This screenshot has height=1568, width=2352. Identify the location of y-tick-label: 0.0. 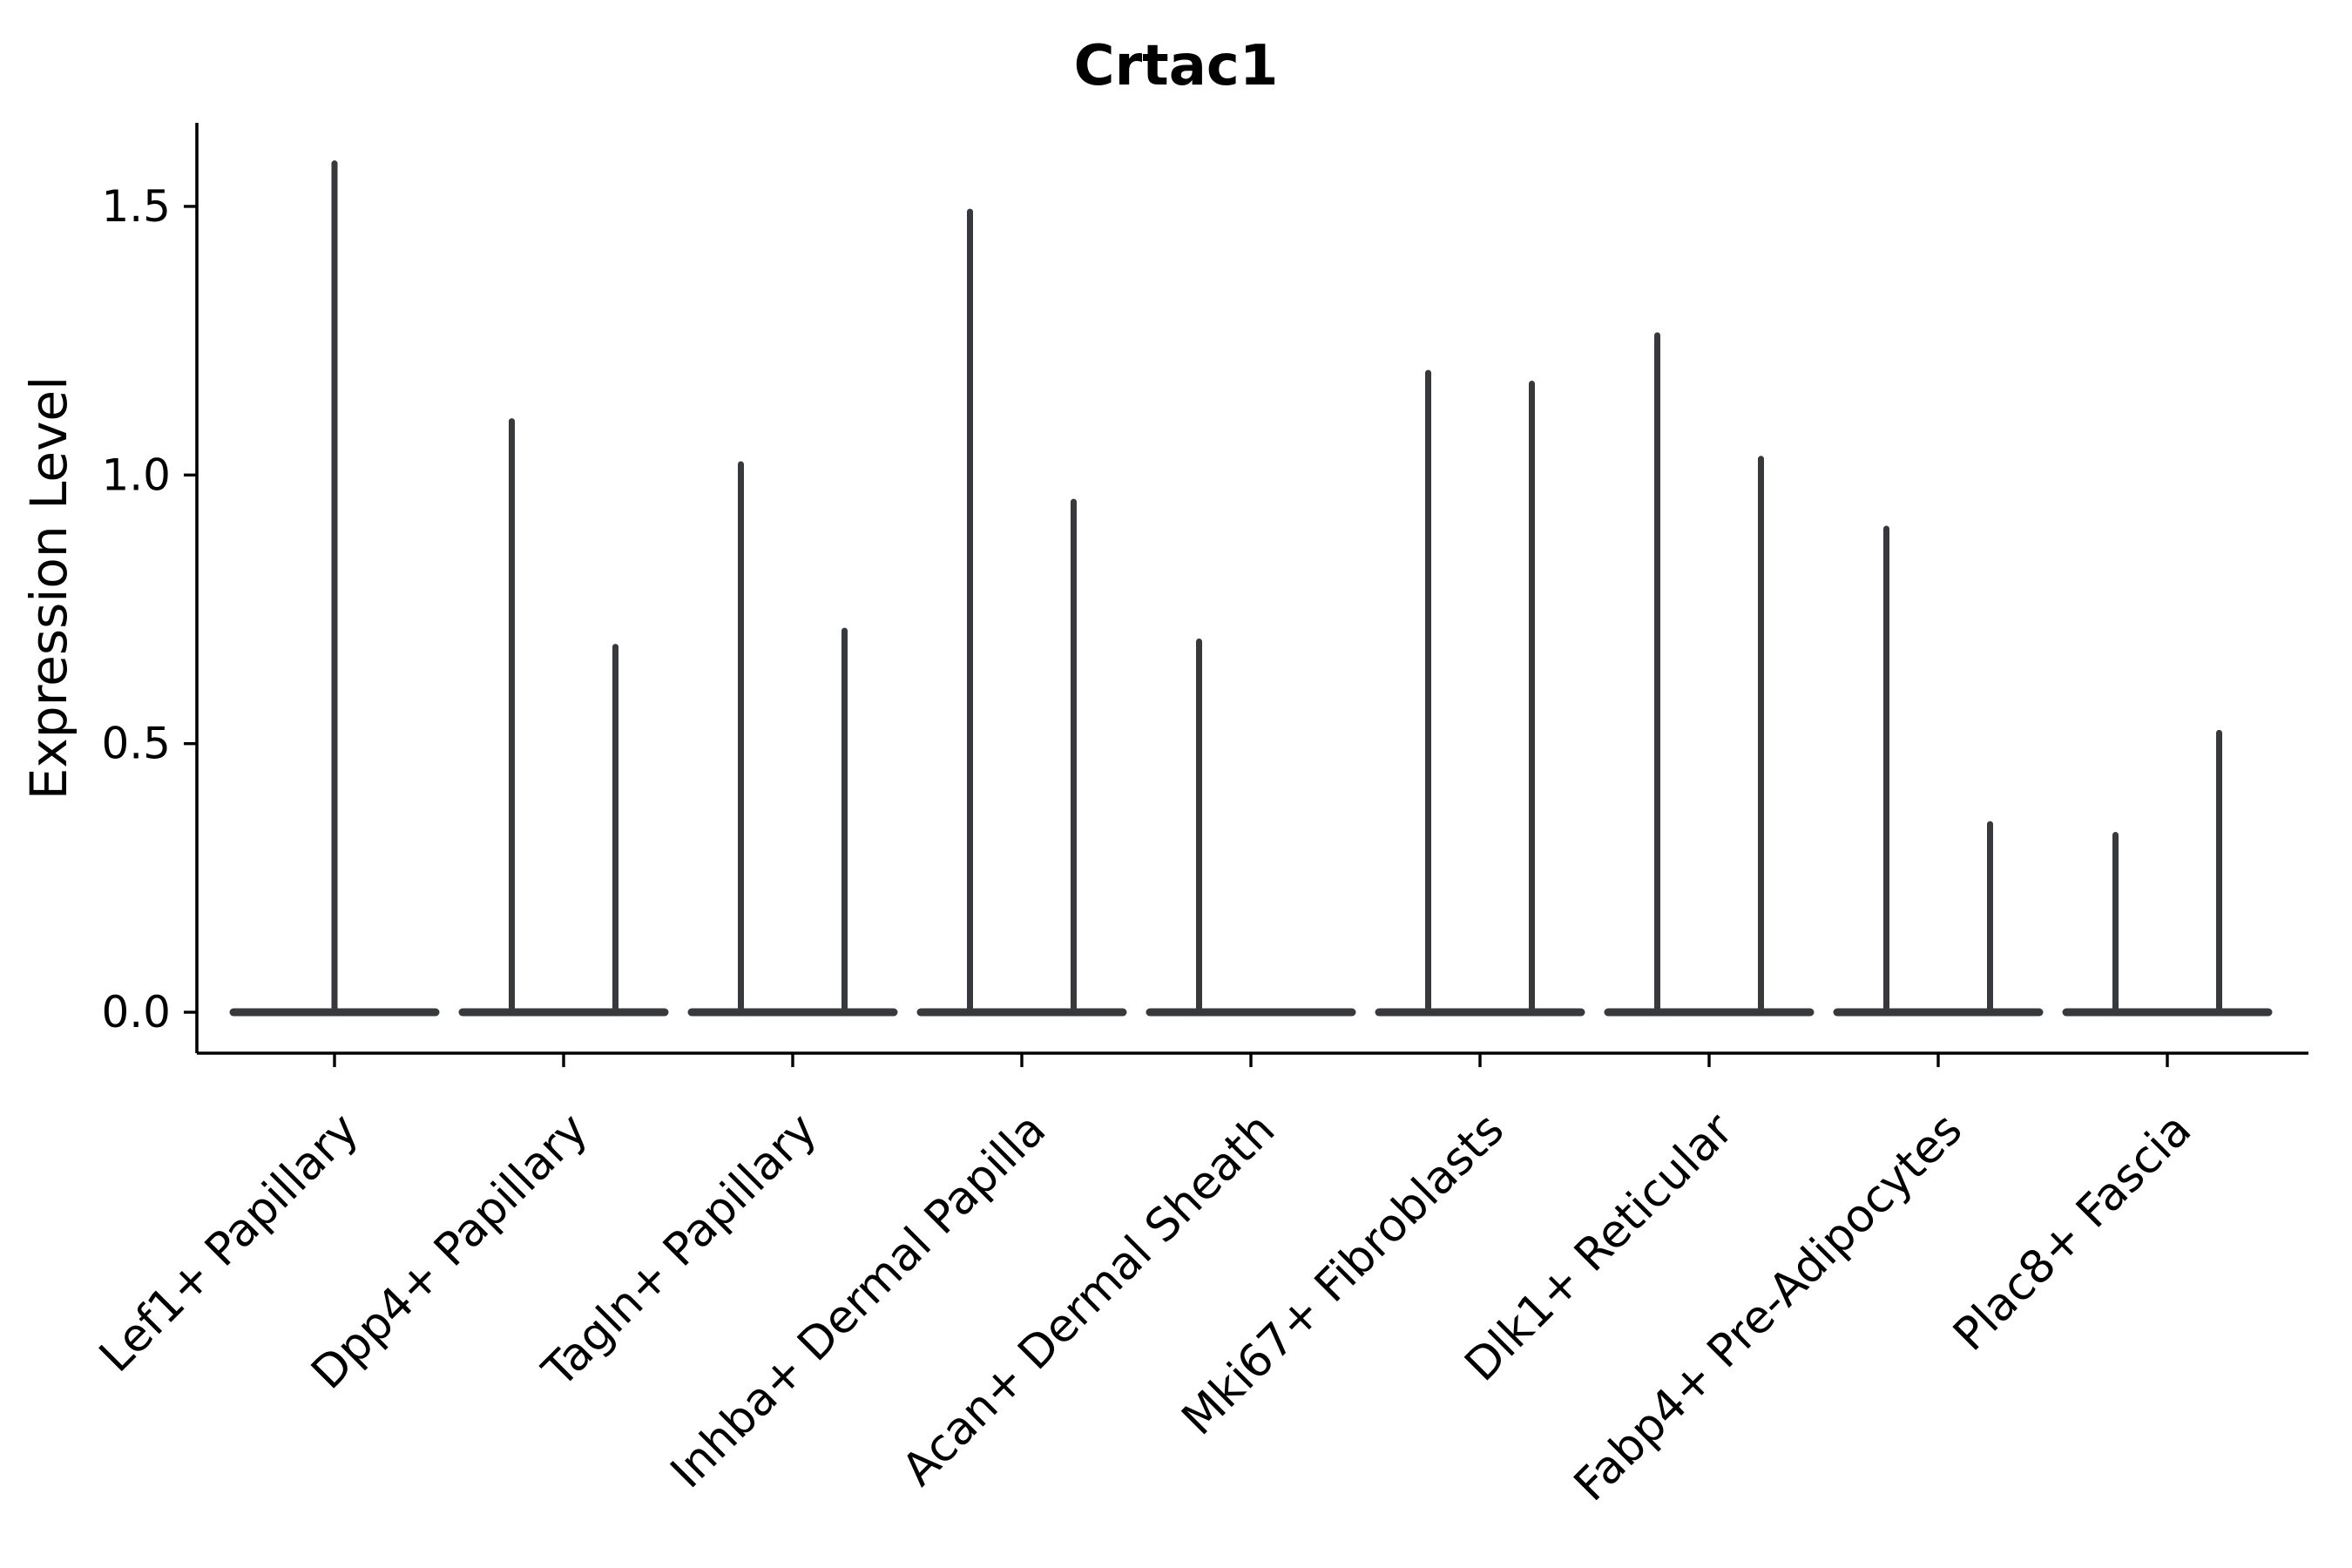
(136, 1012).